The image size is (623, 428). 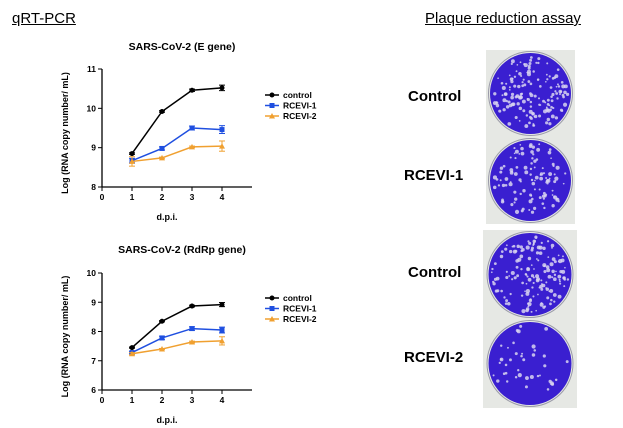 What do you see at coordinates (44, 18) in the screenshot?
I see `qrt-pcr-header: qRT-PCR` at bounding box center [44, 18].